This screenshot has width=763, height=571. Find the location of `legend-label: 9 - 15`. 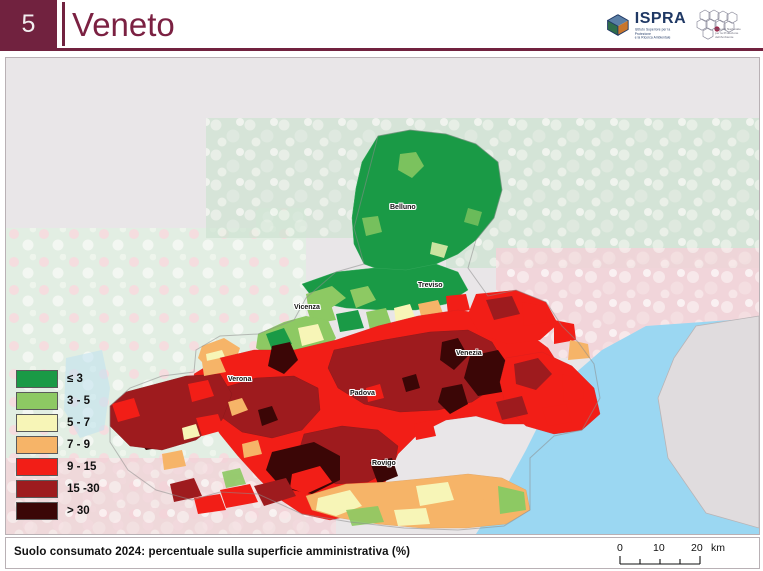

legend-label: 9 - 15 is located at coordinates (82, 466).